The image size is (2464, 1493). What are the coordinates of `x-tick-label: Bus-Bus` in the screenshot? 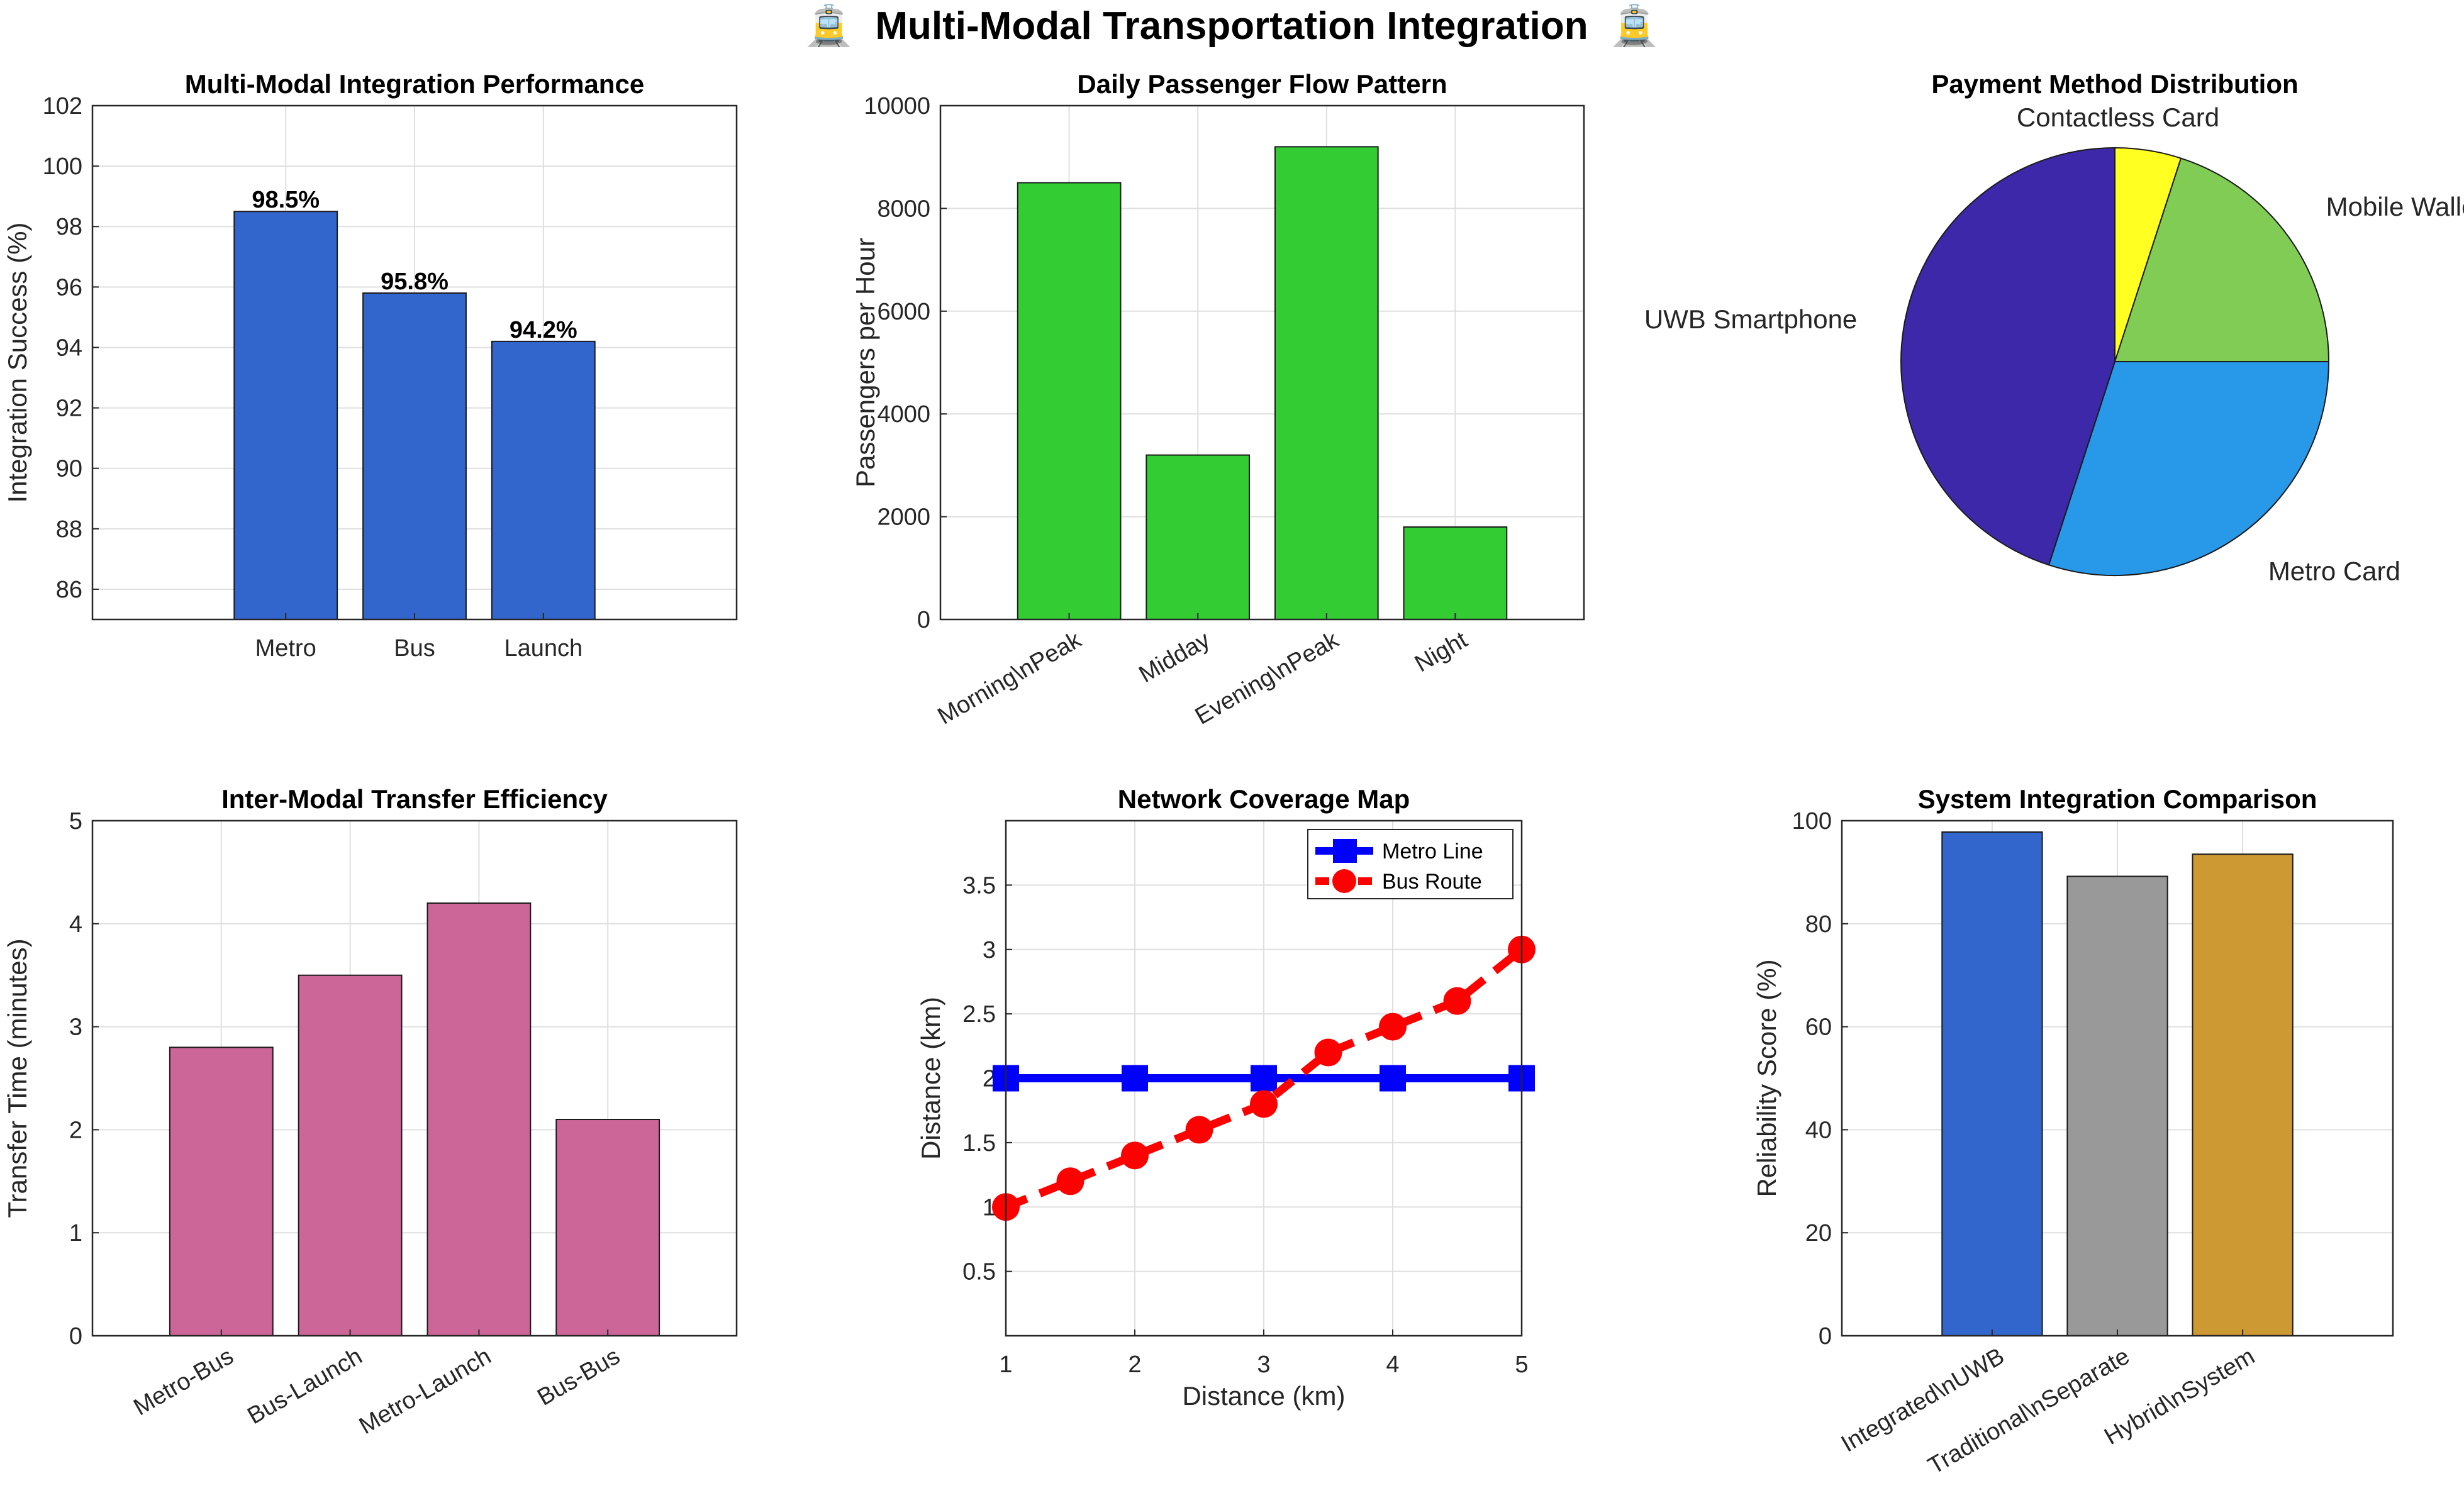 It's located at (578, 1377).